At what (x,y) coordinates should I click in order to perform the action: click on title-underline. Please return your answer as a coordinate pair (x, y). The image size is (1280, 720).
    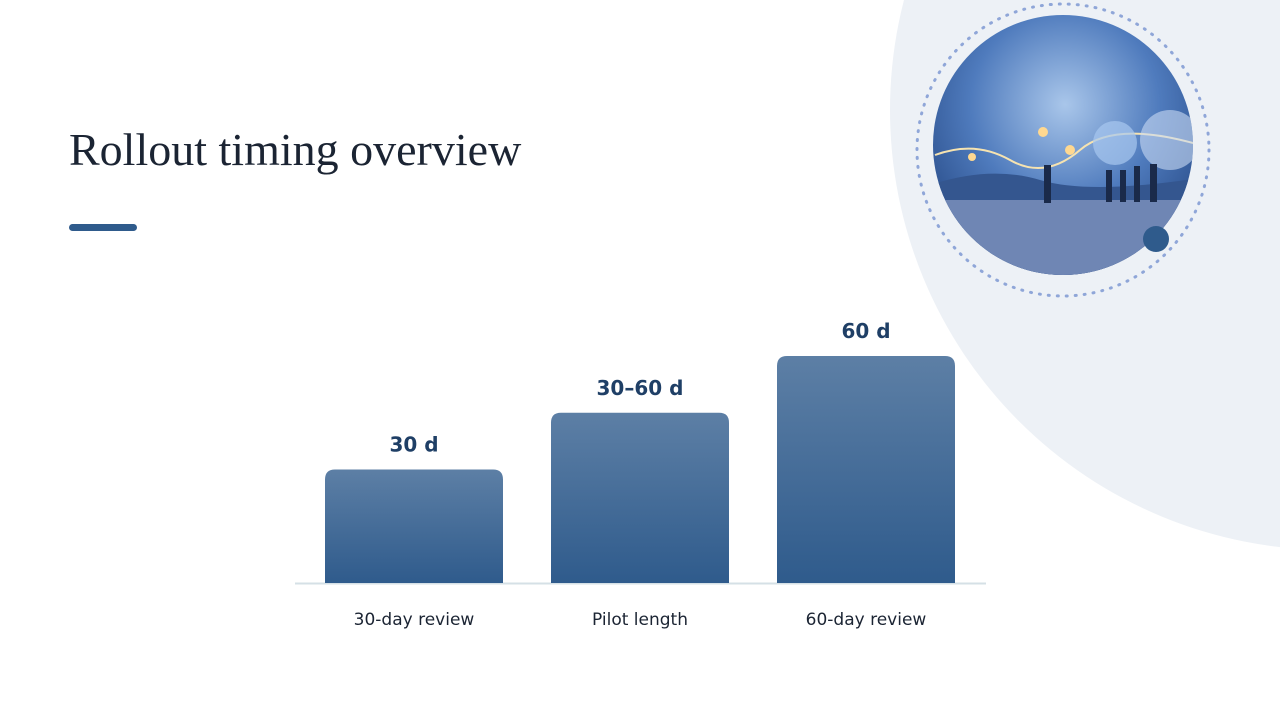
    Looking at the image, I should click on (103, 227).